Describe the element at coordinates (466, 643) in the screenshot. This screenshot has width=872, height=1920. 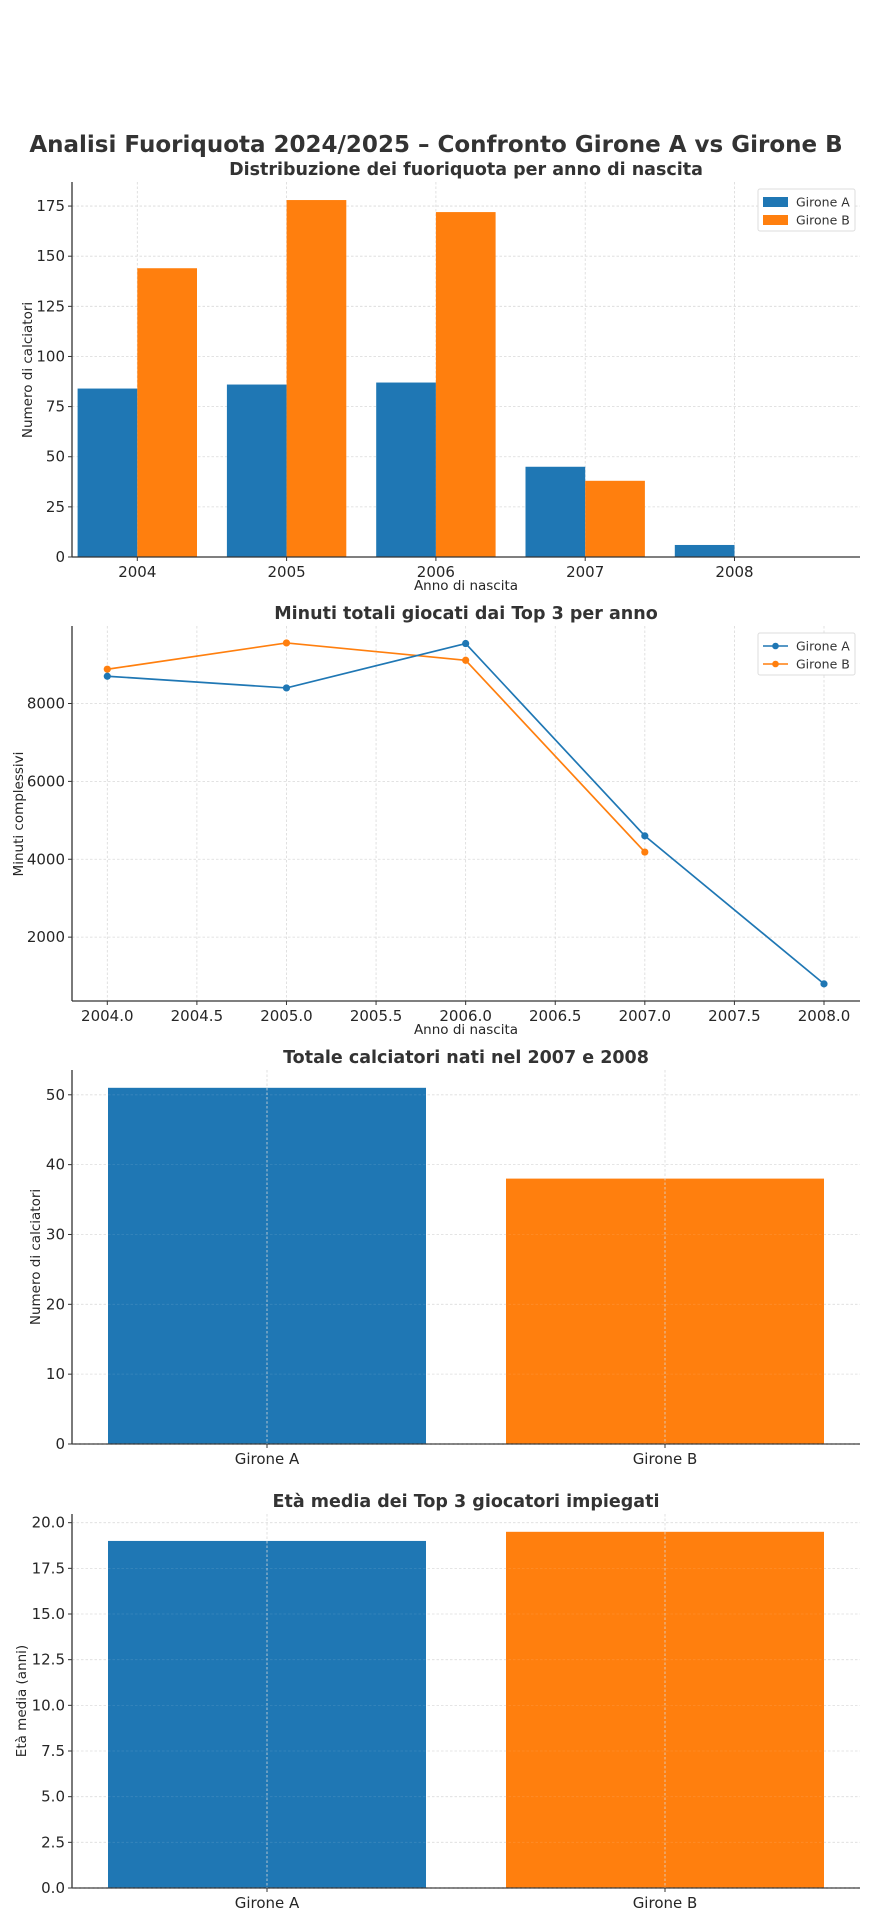
I see `point-girone-a-2006` at that location.